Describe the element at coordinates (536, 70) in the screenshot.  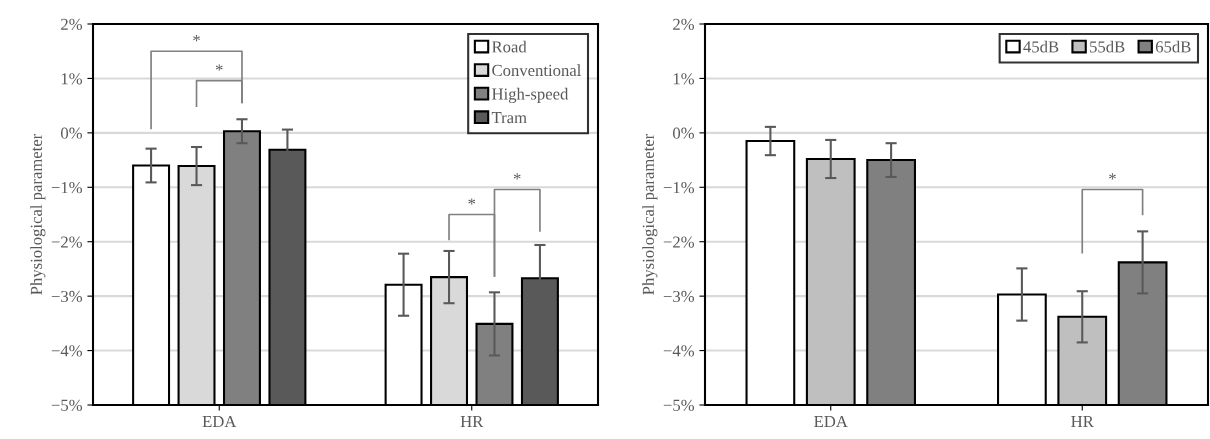
I see `legend-label: Conventional` at that location.